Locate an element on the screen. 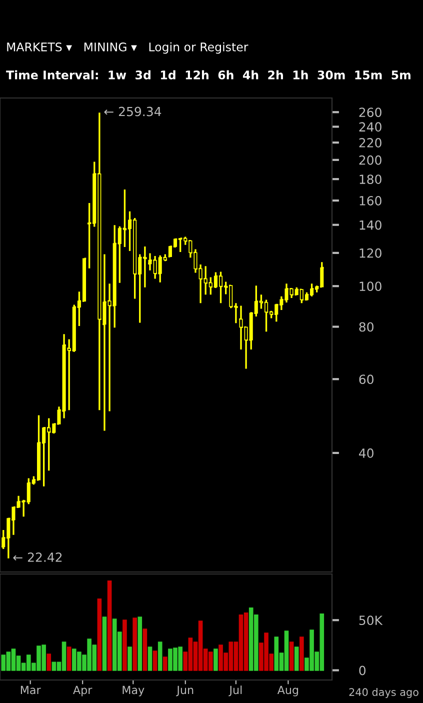  x-tick-label: May is located at coordinates (133, 691).